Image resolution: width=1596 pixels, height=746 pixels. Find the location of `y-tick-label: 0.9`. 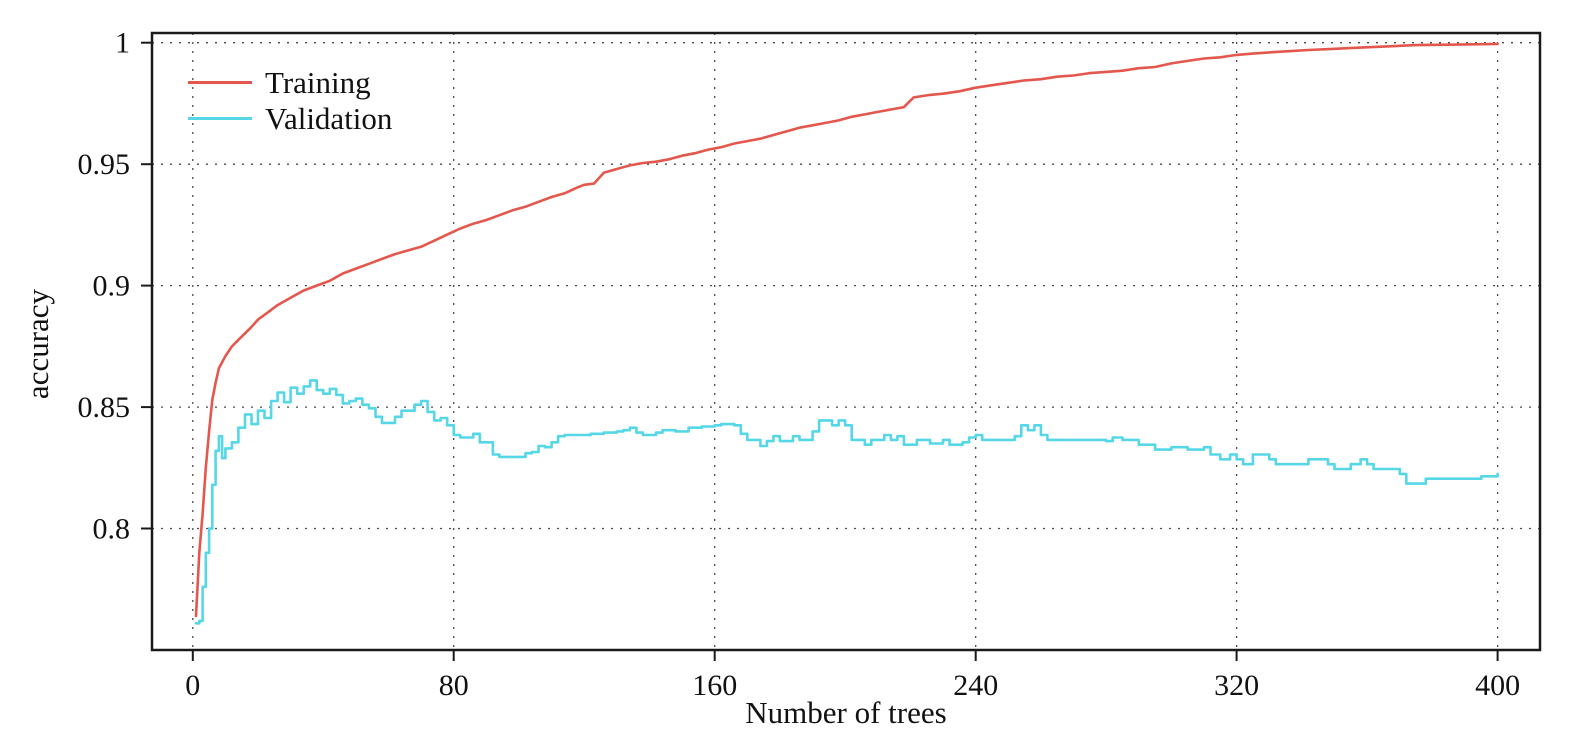

y-tick-label: 0.9 is located at coordinates (112, 286).